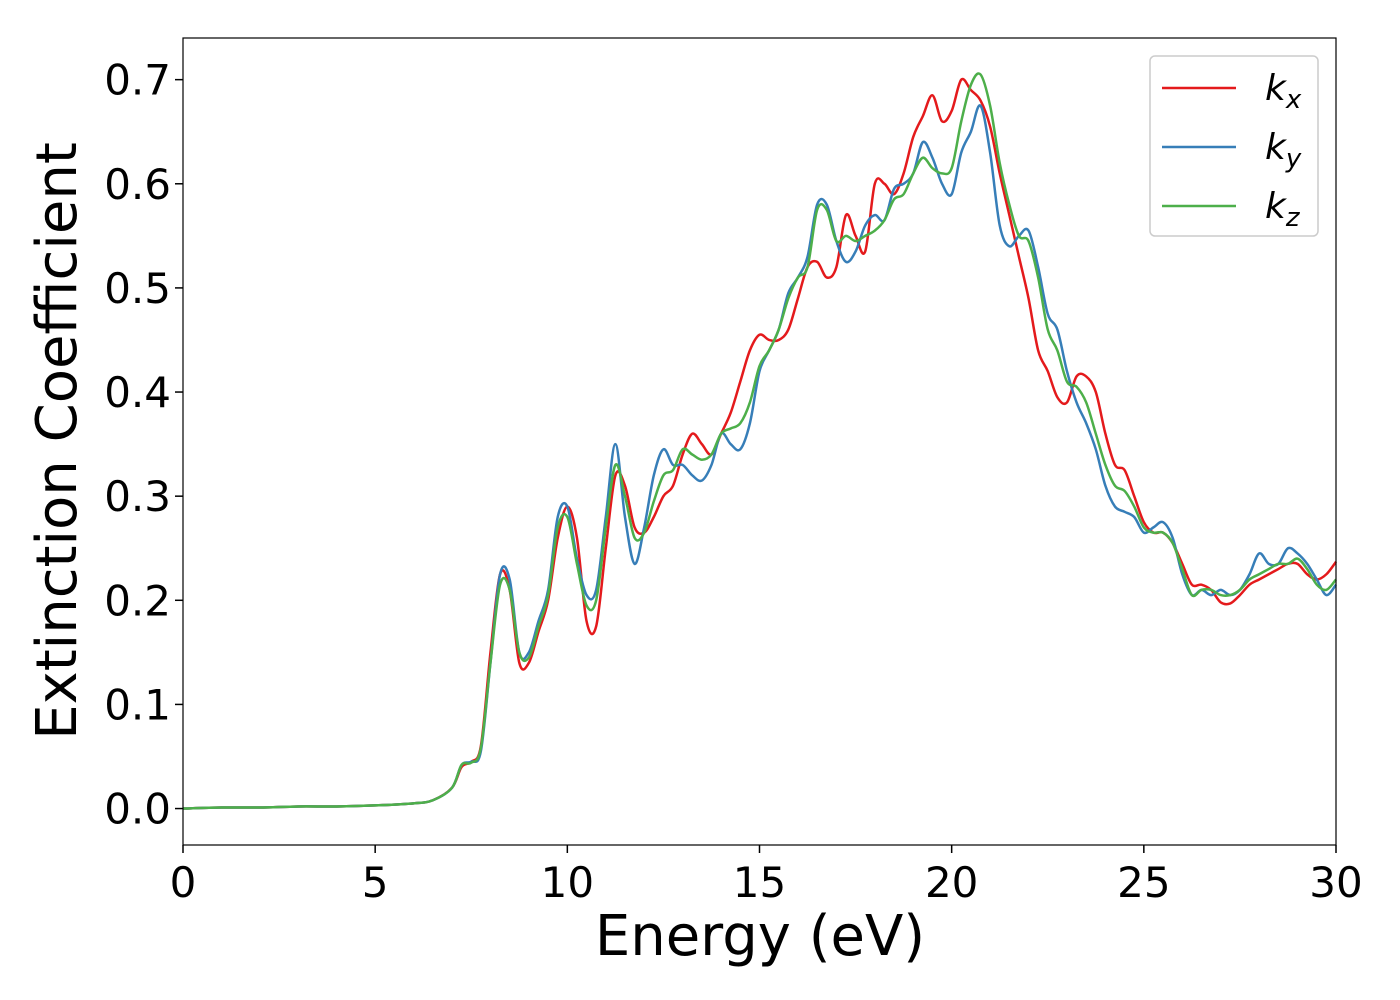 The width and height of the screenshot is (1400, 1000). I want to click on y-tick-label: 0.5, so click(137, 288).